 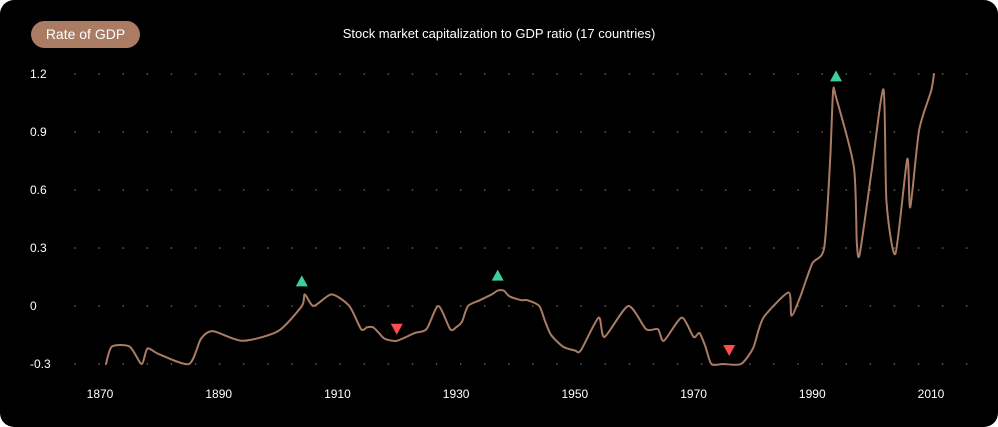 What do you see at coordinates (812, 394) in the screenshot?
I see `x-tick-label: 1990` at bounding box center [812, 394].